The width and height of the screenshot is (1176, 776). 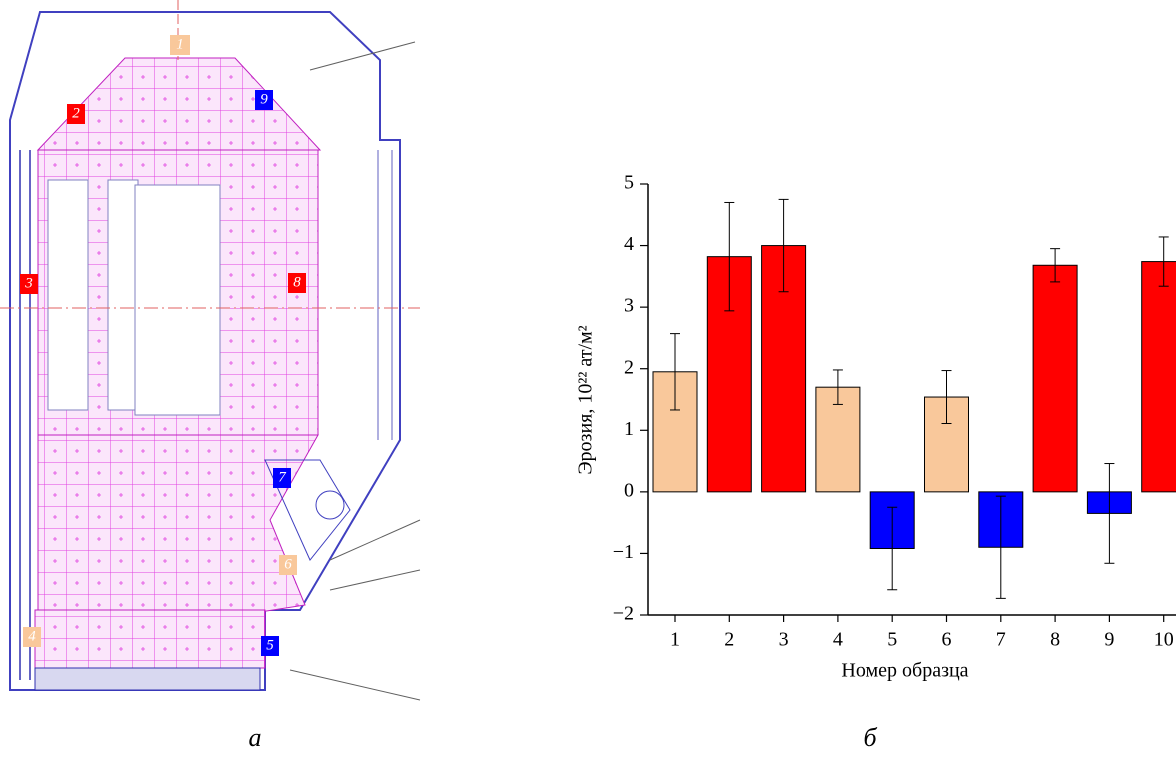 I want to click on y-tick-label: 1, so click(x=629, y=429).